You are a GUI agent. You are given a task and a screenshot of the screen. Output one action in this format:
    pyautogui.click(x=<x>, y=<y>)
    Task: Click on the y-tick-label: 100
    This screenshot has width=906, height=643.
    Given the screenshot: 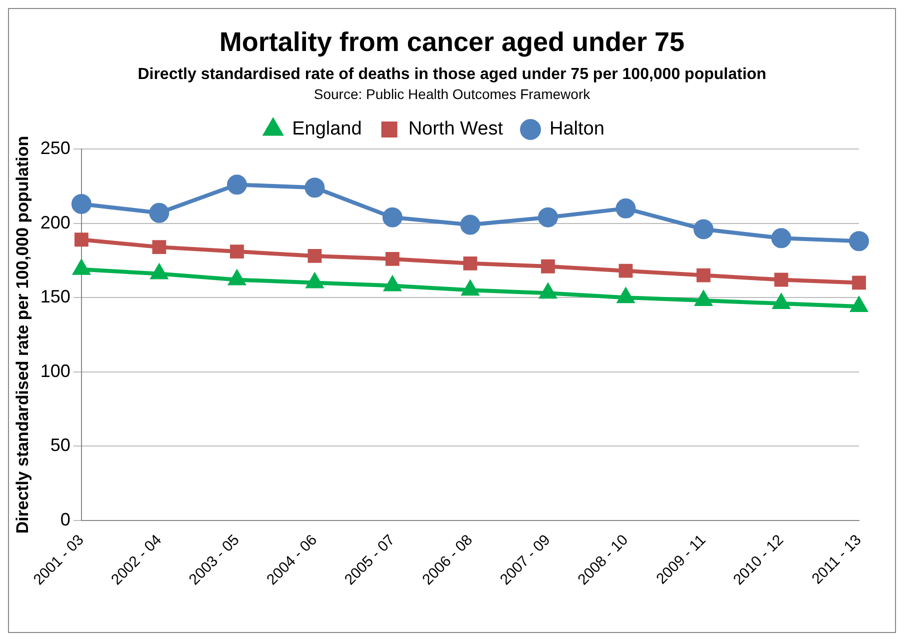 What is the action you would take?
    pyautogui.click(x=55, y=370)
    